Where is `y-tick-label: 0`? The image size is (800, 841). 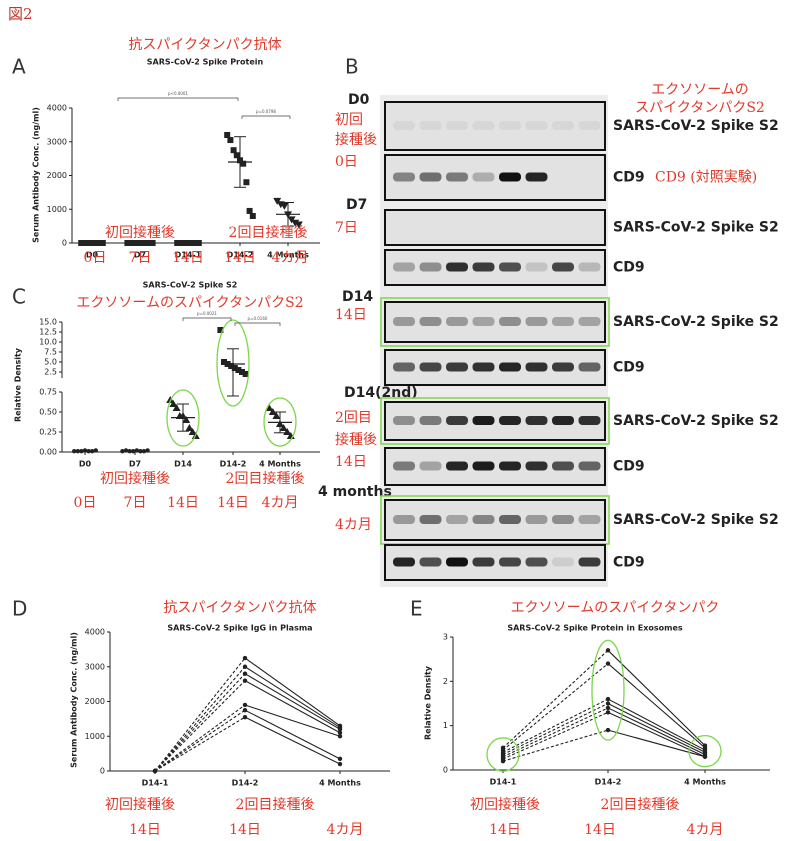 y-tick-label: 0 is located at coordinates (64, 243).